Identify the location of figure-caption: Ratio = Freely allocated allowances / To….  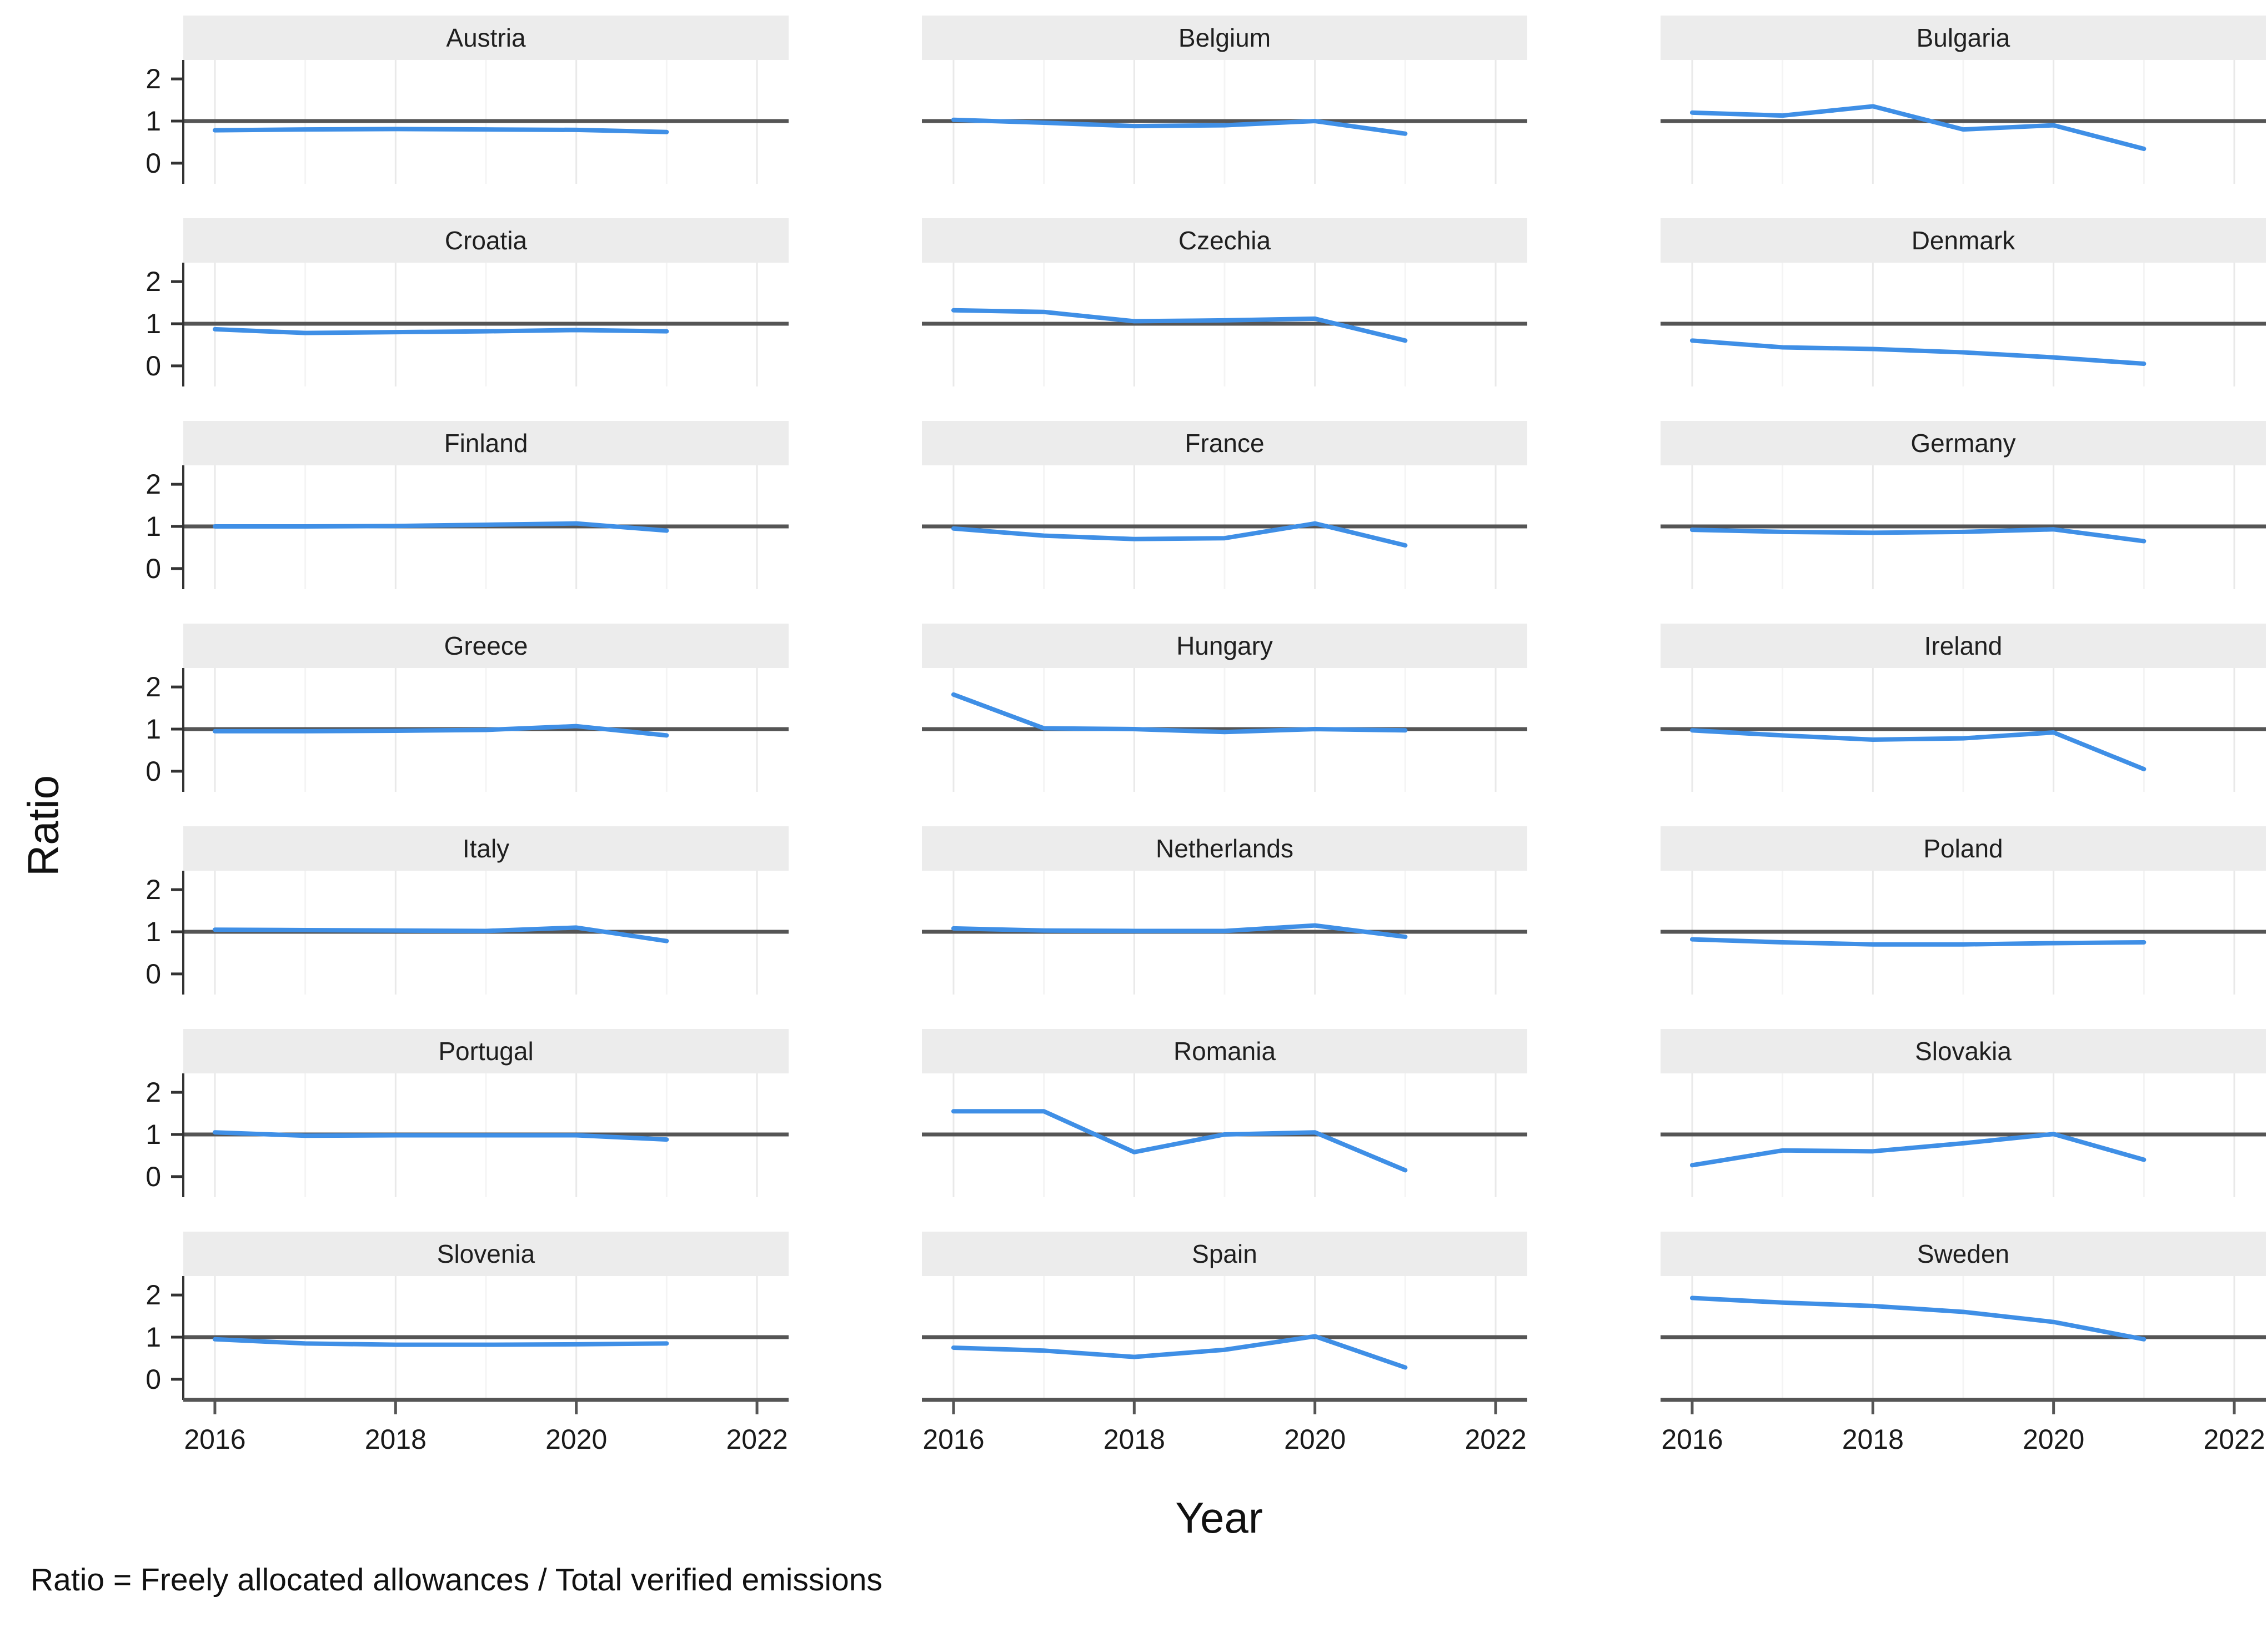
(456, 1580).